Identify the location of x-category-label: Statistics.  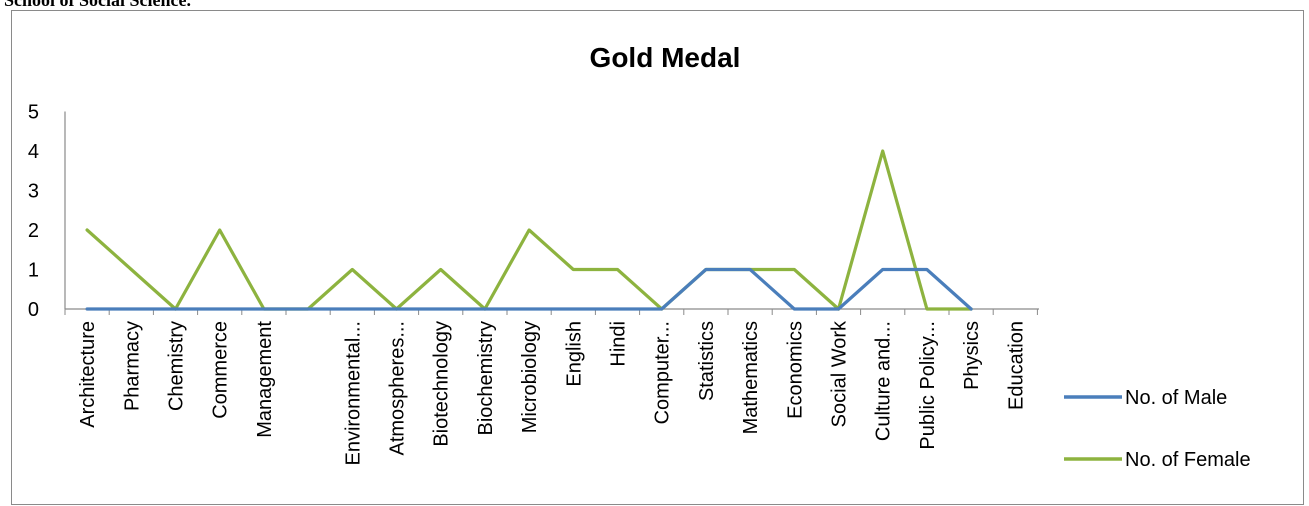
(707, 361).